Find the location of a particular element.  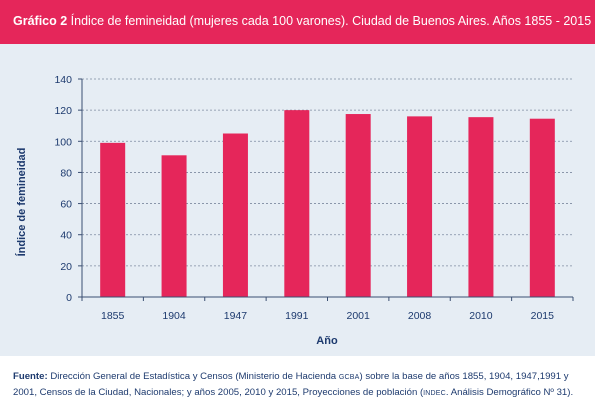

y-axis-label: Índice de femineidad is located at coordinates (21, 202).